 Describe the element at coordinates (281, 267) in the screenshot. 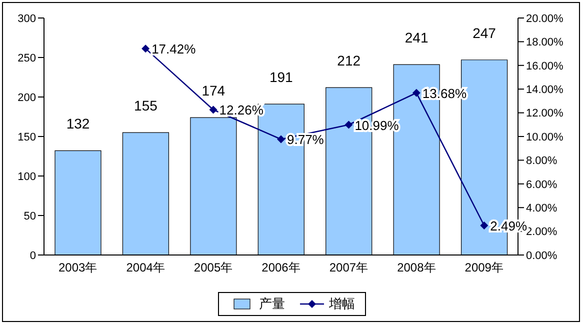

I see `x-tick-label: 2006年` at that location.